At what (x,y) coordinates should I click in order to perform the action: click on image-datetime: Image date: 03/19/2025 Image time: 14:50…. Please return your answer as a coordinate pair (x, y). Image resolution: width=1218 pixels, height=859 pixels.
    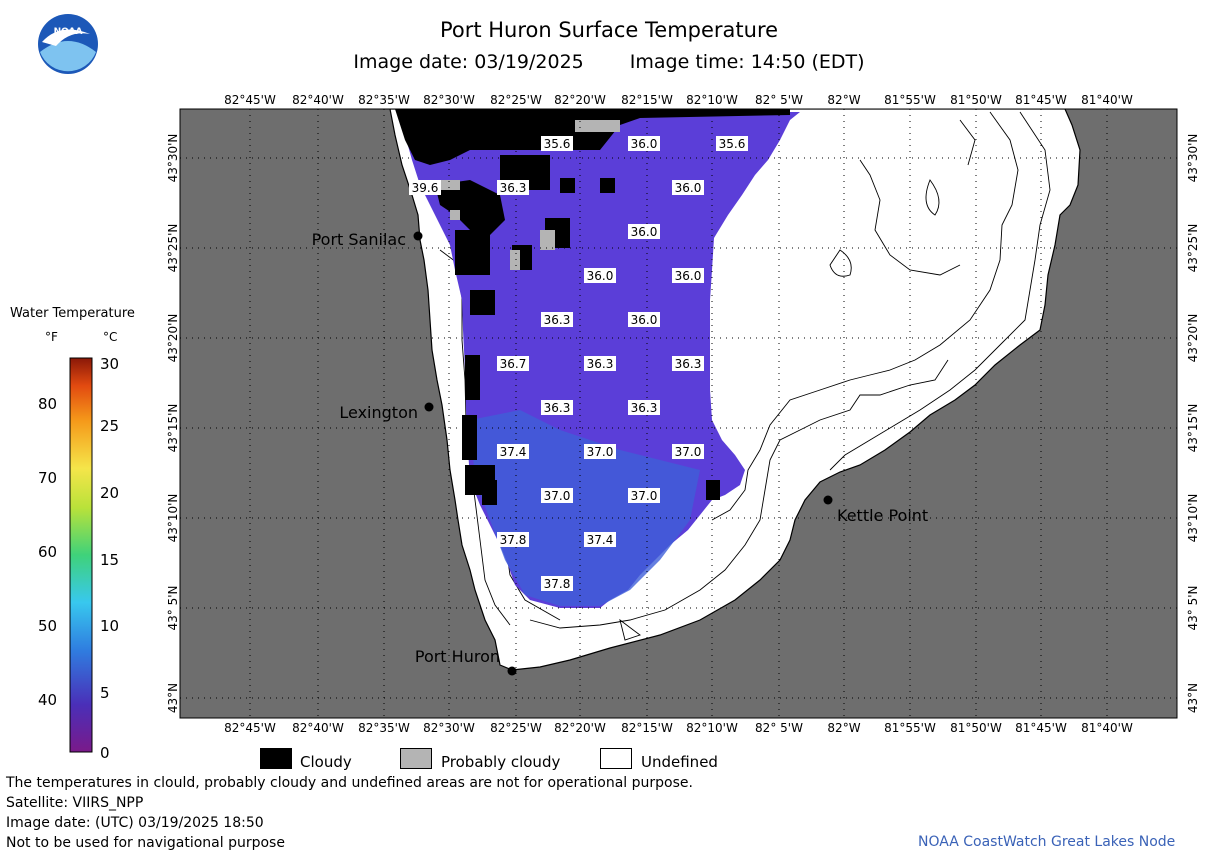
    Looking at the image, I should click on (609, 62).